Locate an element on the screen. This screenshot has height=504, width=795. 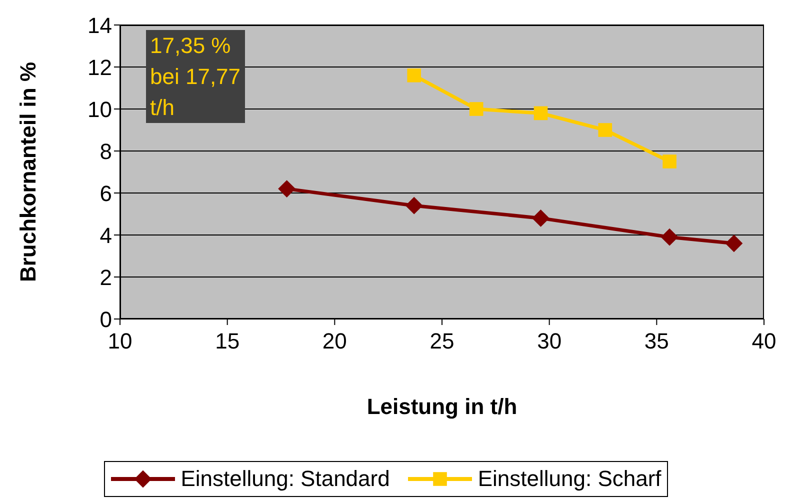
x-tick-label: 40 is located at coordinates (764, 341).